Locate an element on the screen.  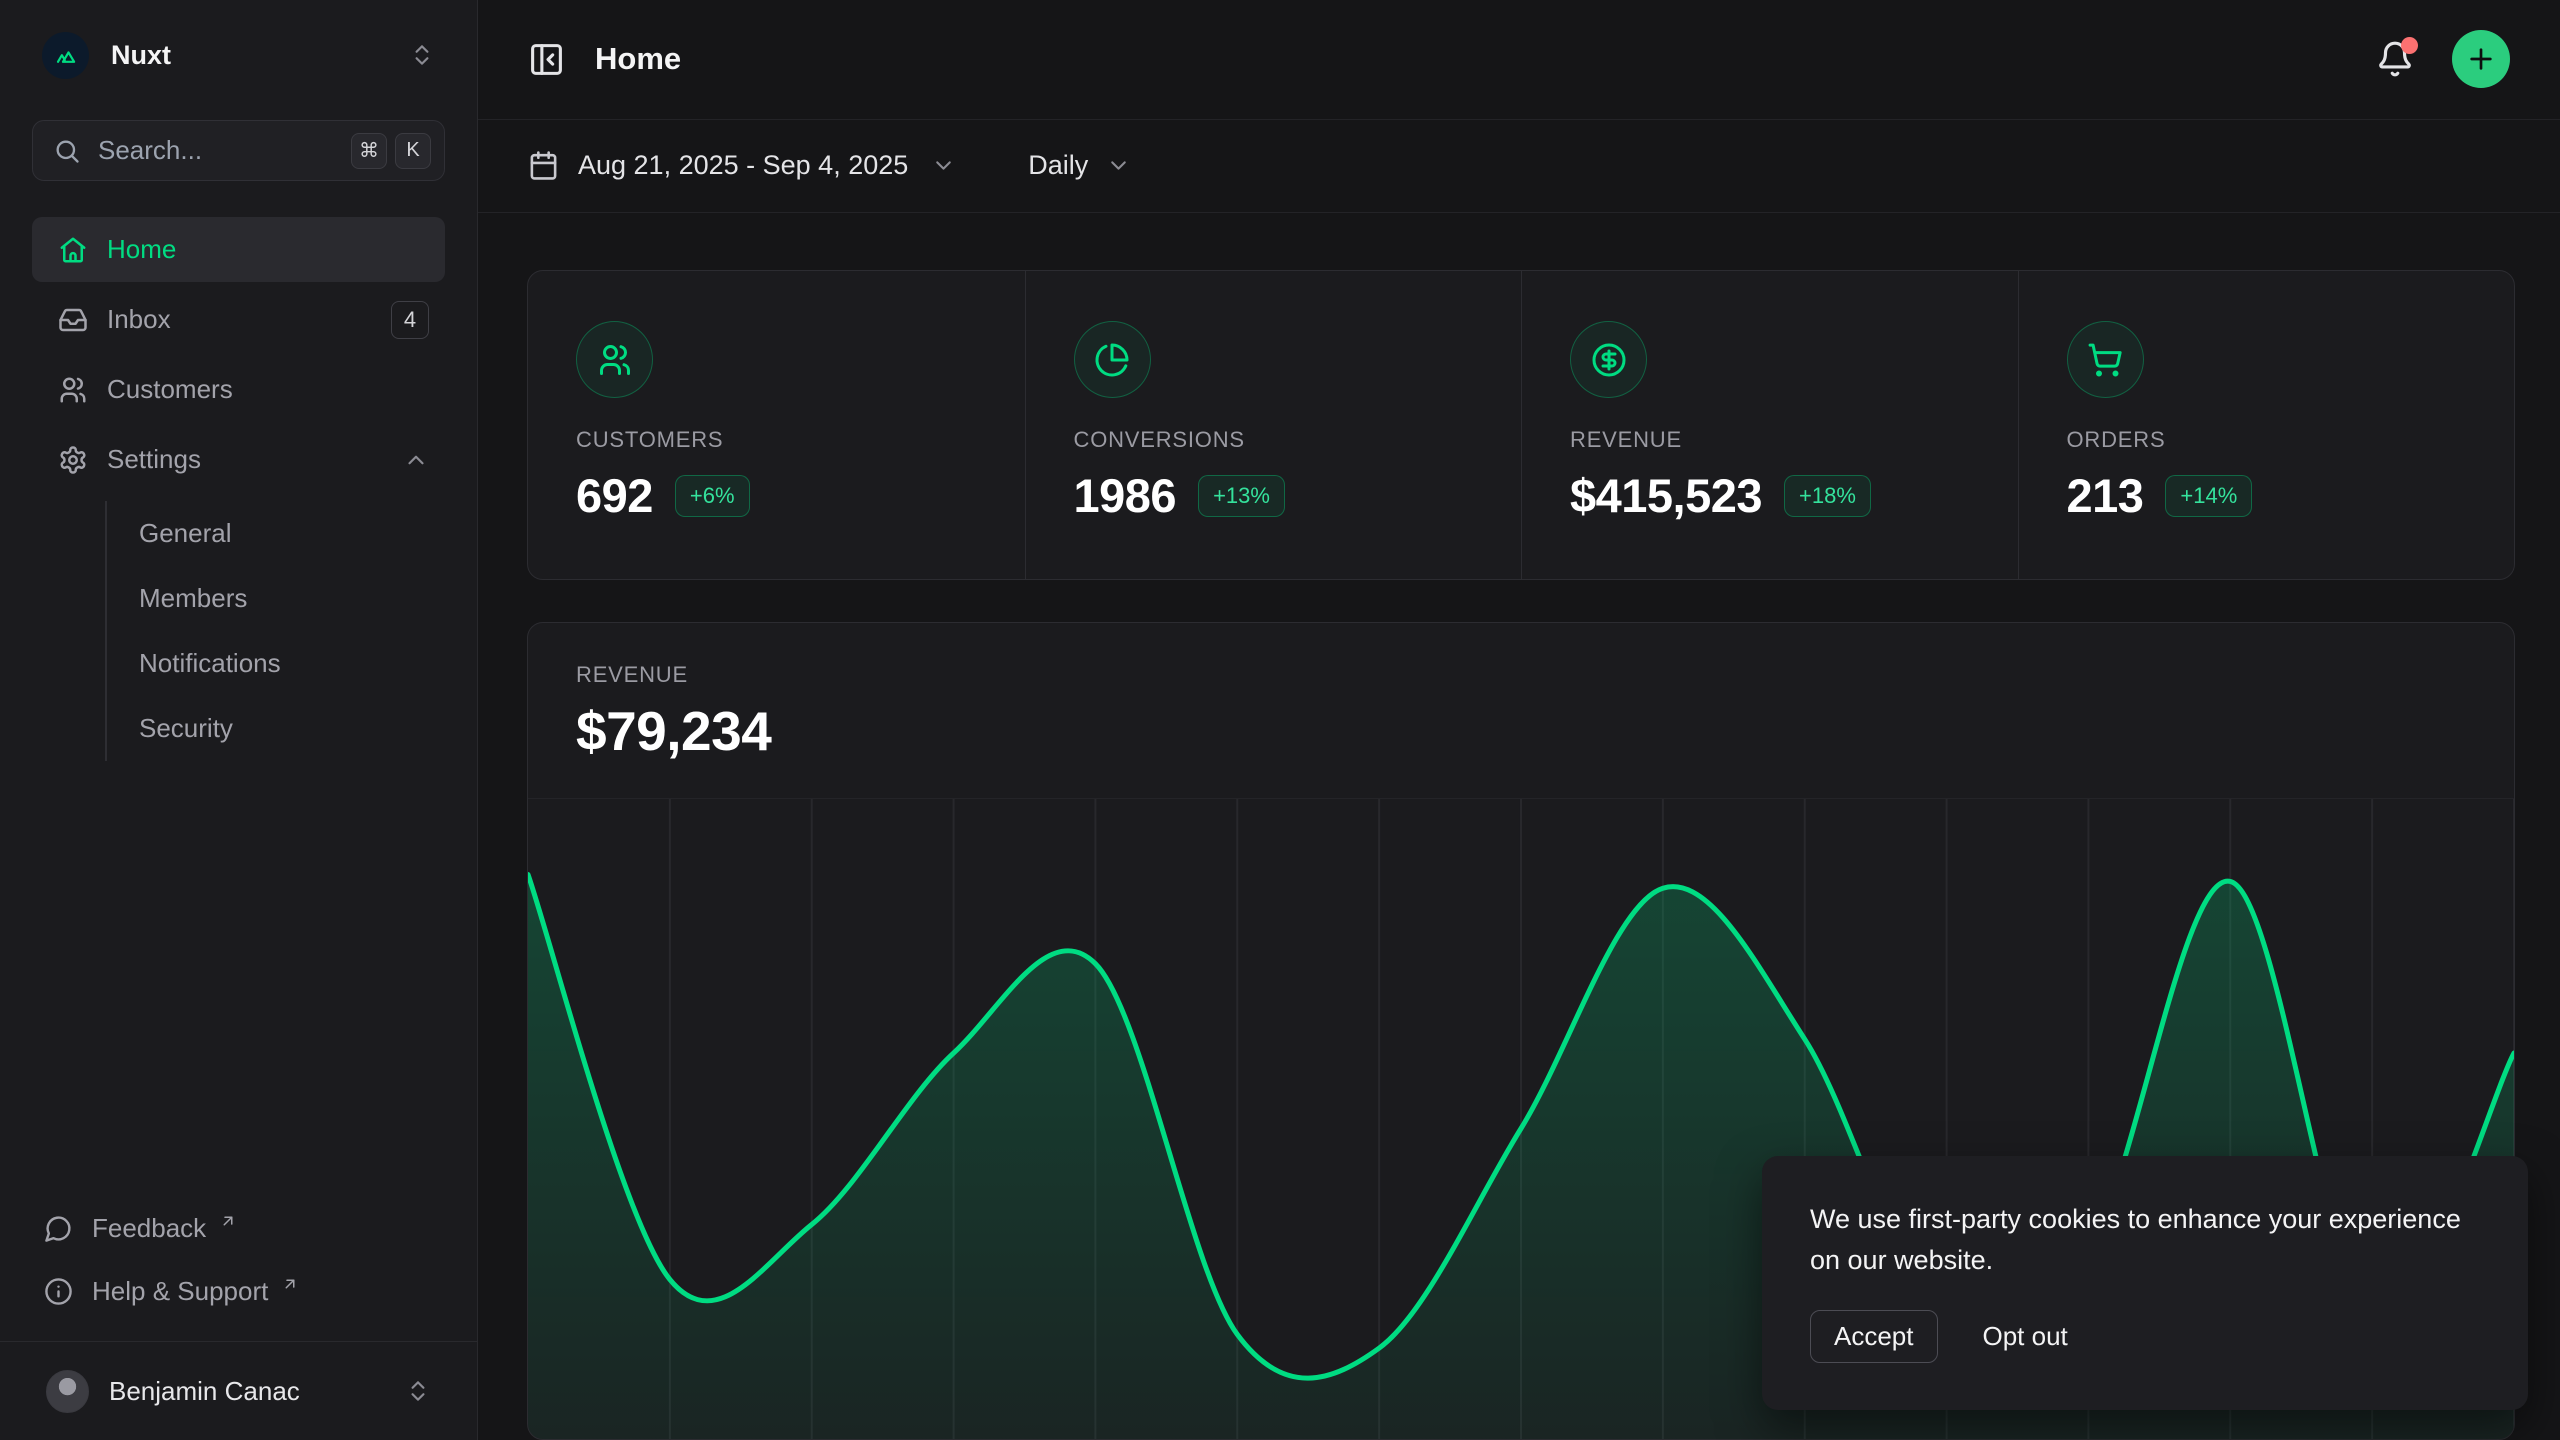
kbd-k: K is located at coordinates (413, 150).